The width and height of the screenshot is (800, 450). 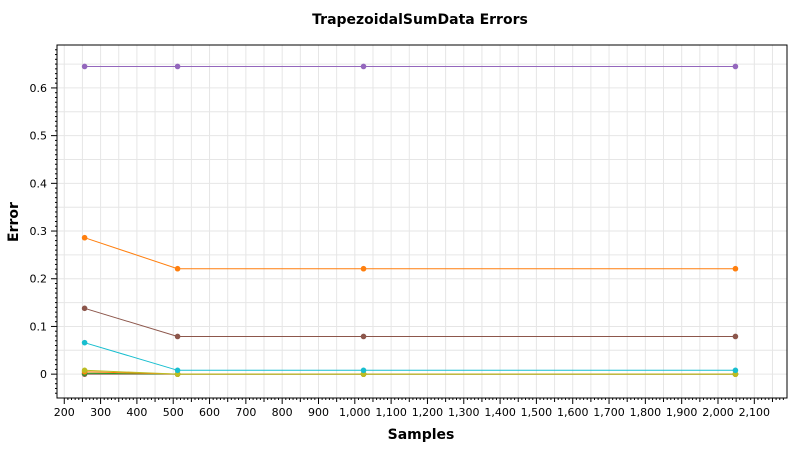 I want to click on y-tick-label: 0.1, so click(x=39, y=326).